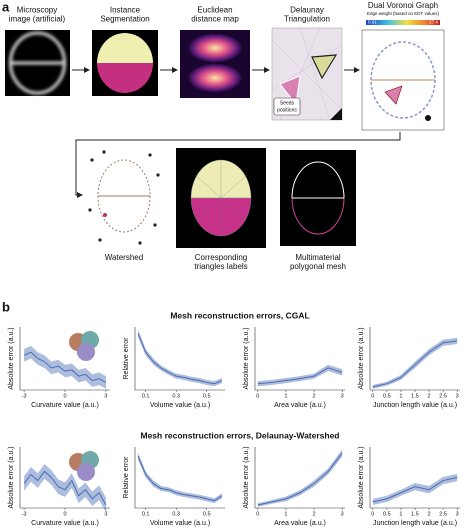 This screenshot has width=474, height=532. Describe the element at coordinates (125, 10) in the screenshot. I see `step-caption: Instance` at that location.